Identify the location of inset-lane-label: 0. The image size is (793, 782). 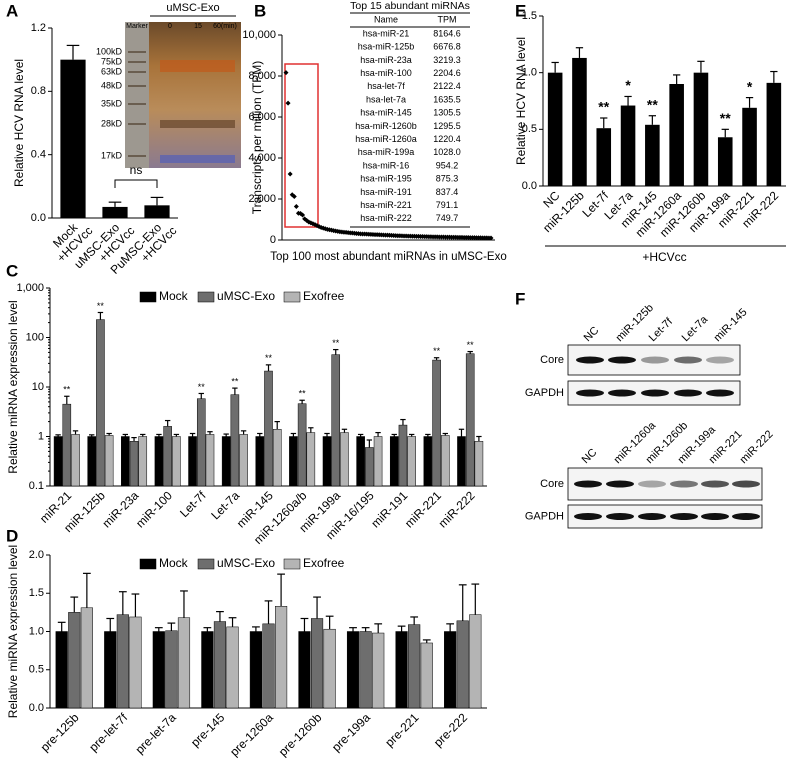
(170, 26).